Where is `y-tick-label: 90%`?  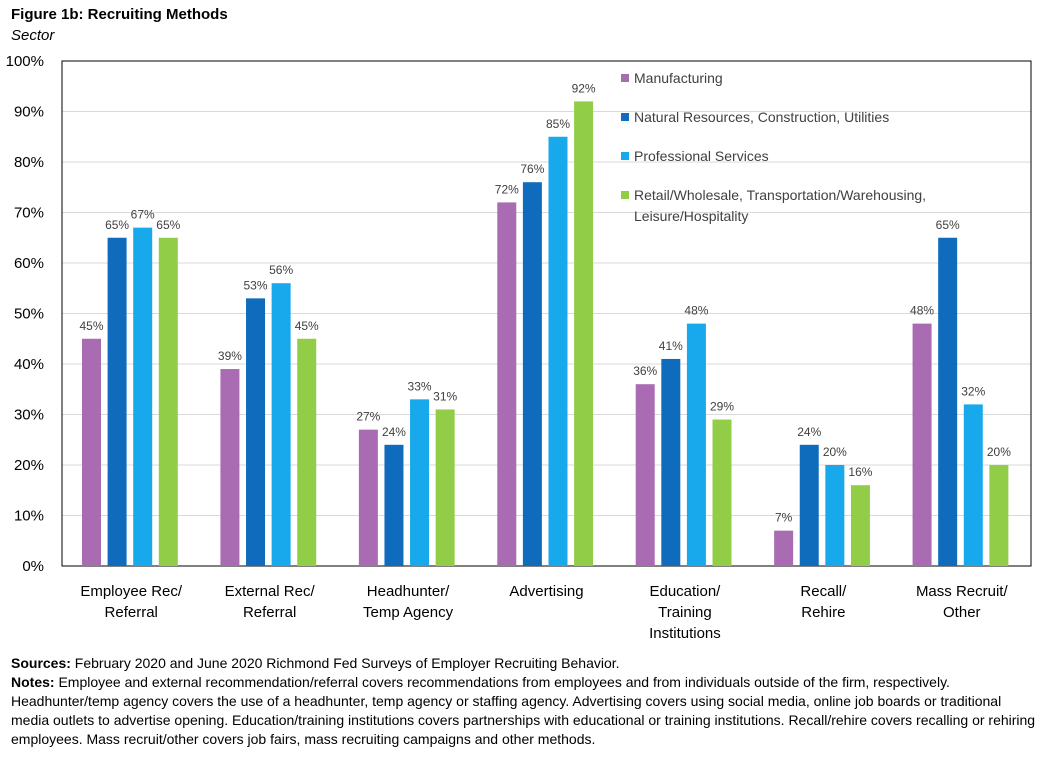 y-tick-label: 90% is located at coordinates (29, 112).